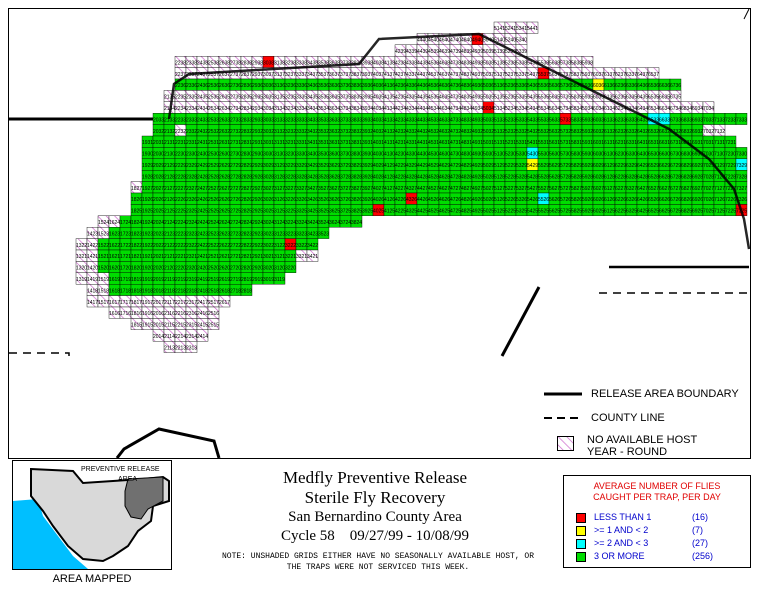 This screenshot has height=595, width=759. I want to click on grid-cell-label: 2217, so click(180, 303).